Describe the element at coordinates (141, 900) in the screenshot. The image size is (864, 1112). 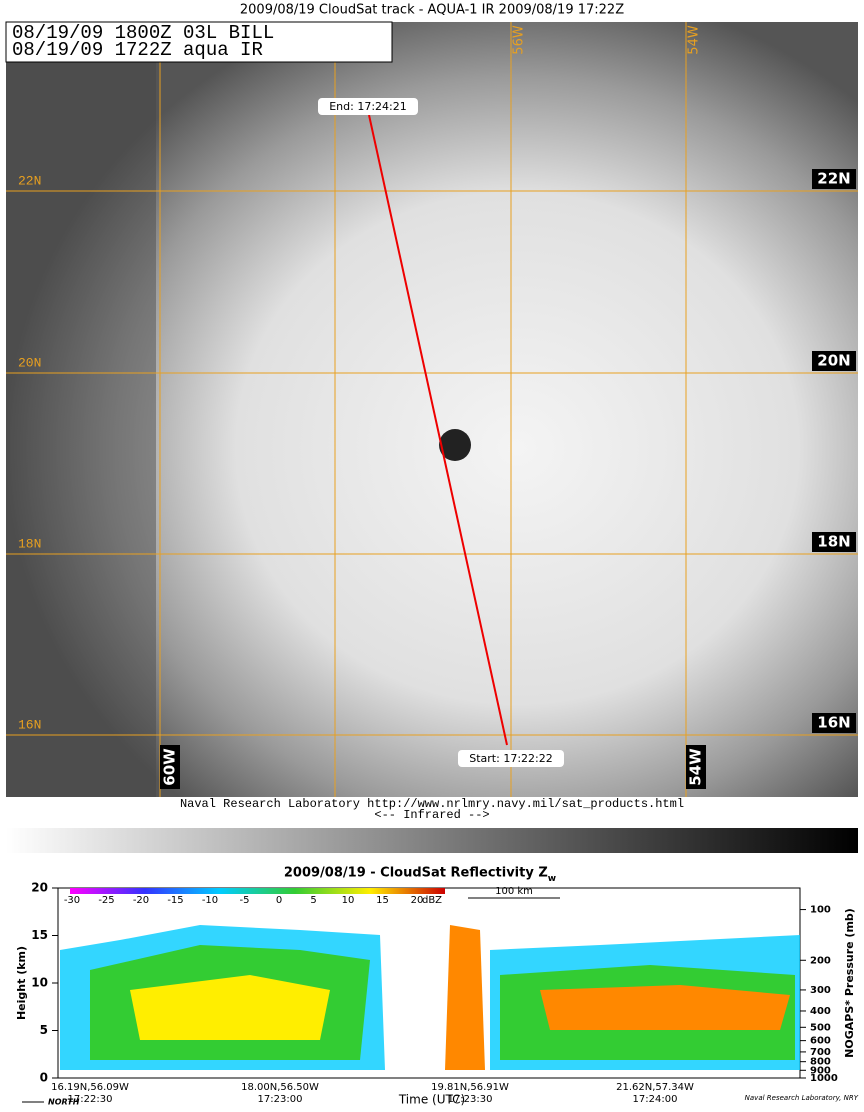
I see `colorbar-label: -20` at that location.